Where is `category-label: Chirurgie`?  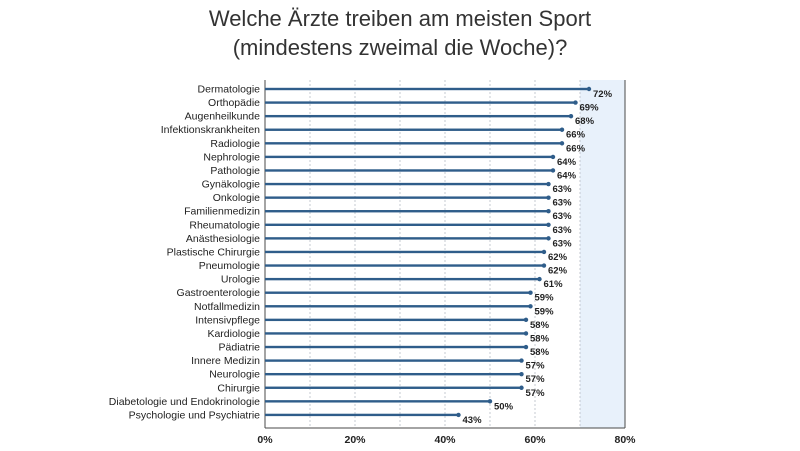
category-label: Chirurgie is located at coordinates (238, 388).